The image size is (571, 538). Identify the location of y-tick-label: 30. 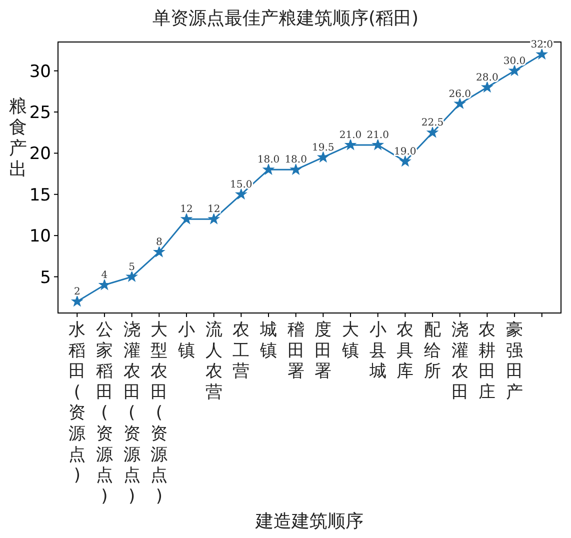
(40, 72).